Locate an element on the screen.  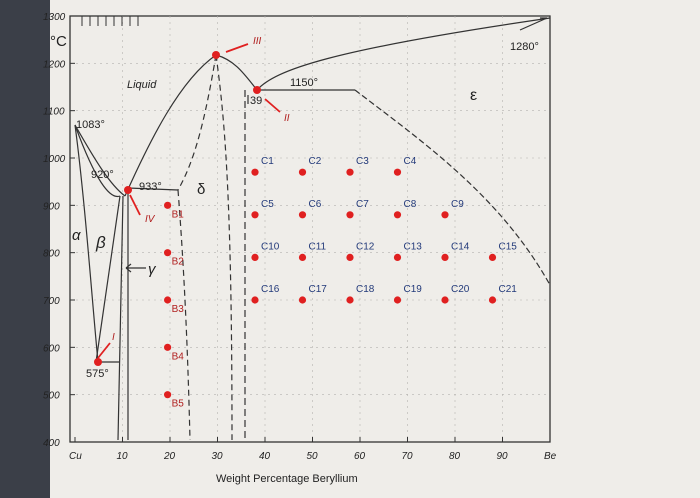
point-c17-label: C17 is located at coordinates (318, 289).